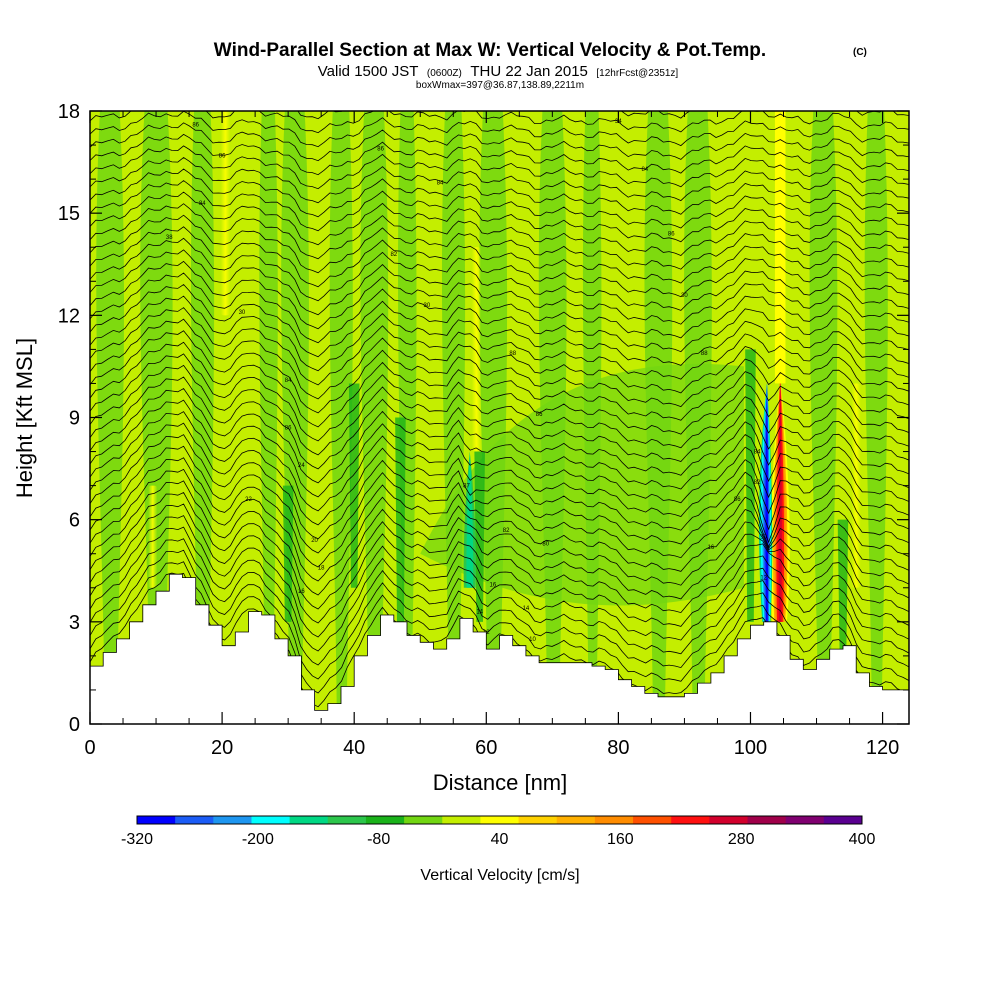 This screenshot has height=1000, width=1000. Describe the element at coordinates (750, 748) in the screenshot. I see `x-tick-label: 100` at that location.